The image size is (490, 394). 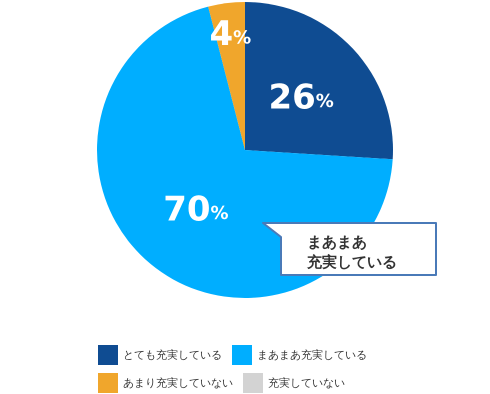 What do you see at coordinates (178, 383) in the screenshot?
I see `legend-label: あまり充実していない` at bounding box center [178, 383].